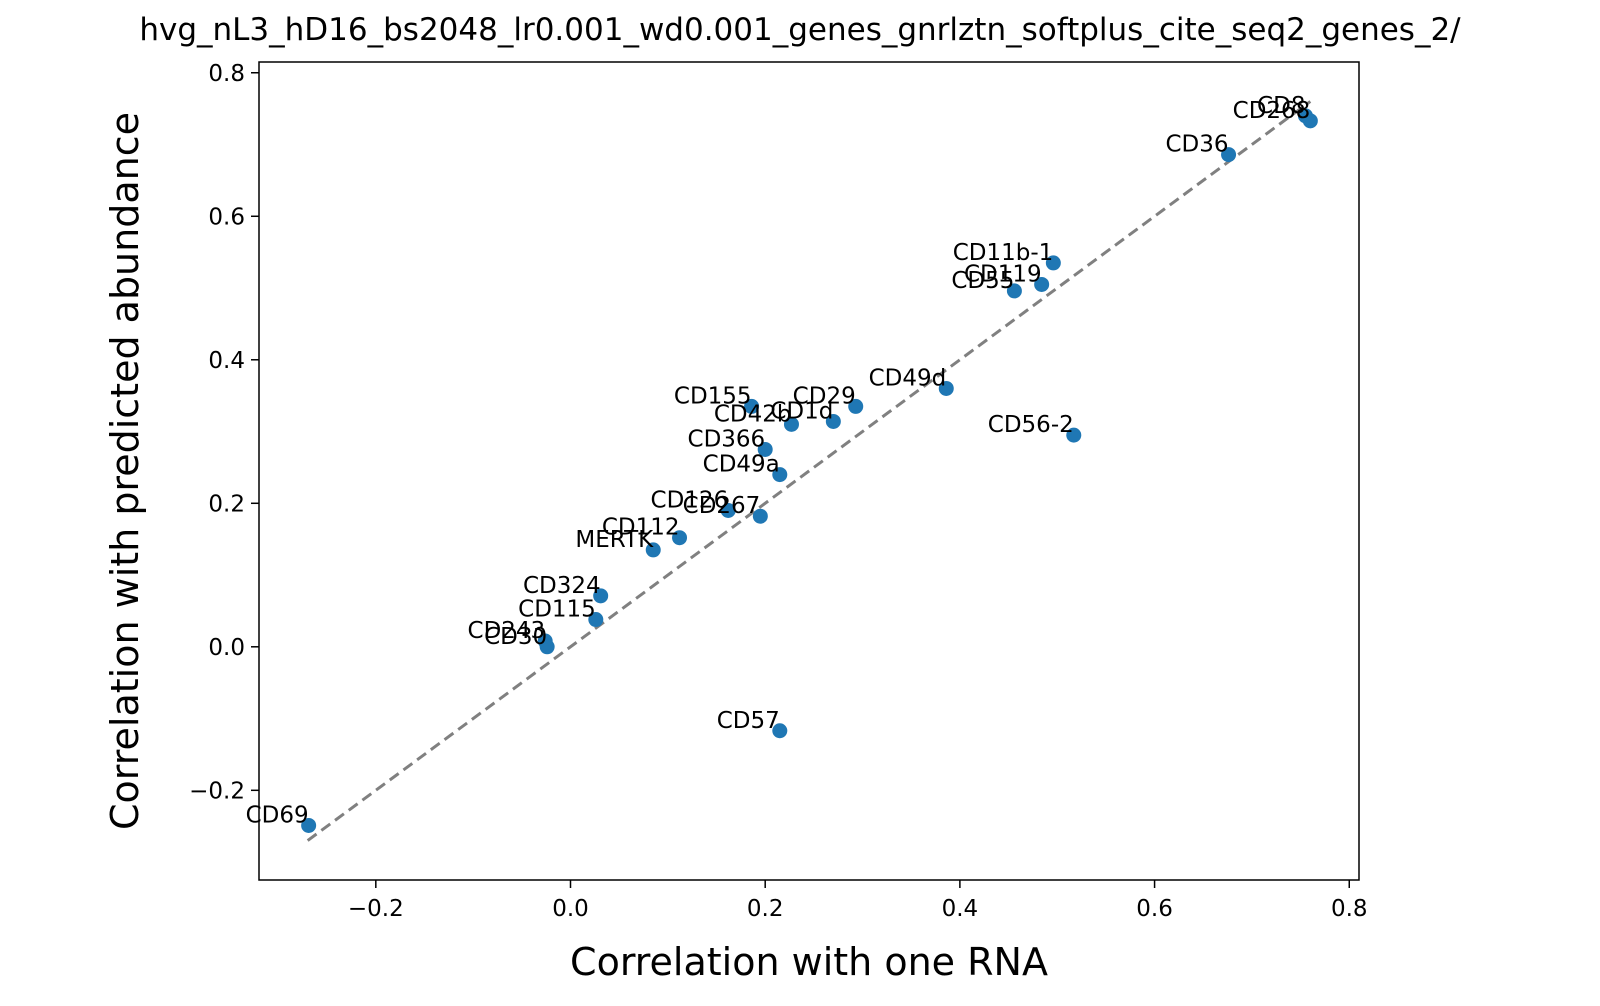 The image size is (1600, 1006). What do you see at coordinates (1197, 145) in the screenshot?
I see `point-label: CD36` at bounding box center [1197, 145].